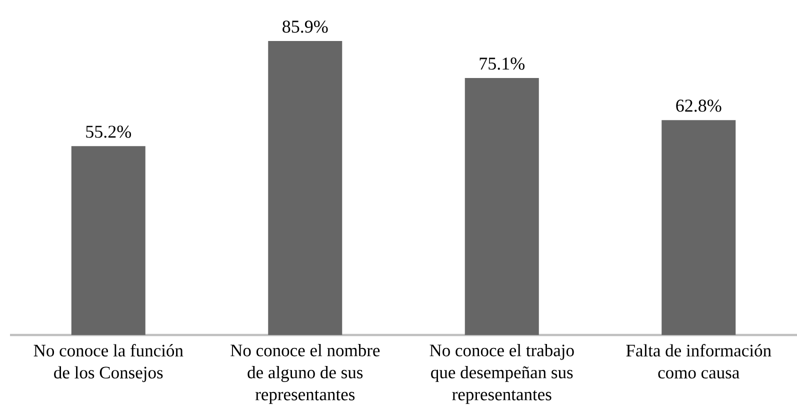 This screenshot has width=797, height=412. Describe the element at coordinates (109, 132) in the screenshot. I see `data-label: 55.2%` at that location.